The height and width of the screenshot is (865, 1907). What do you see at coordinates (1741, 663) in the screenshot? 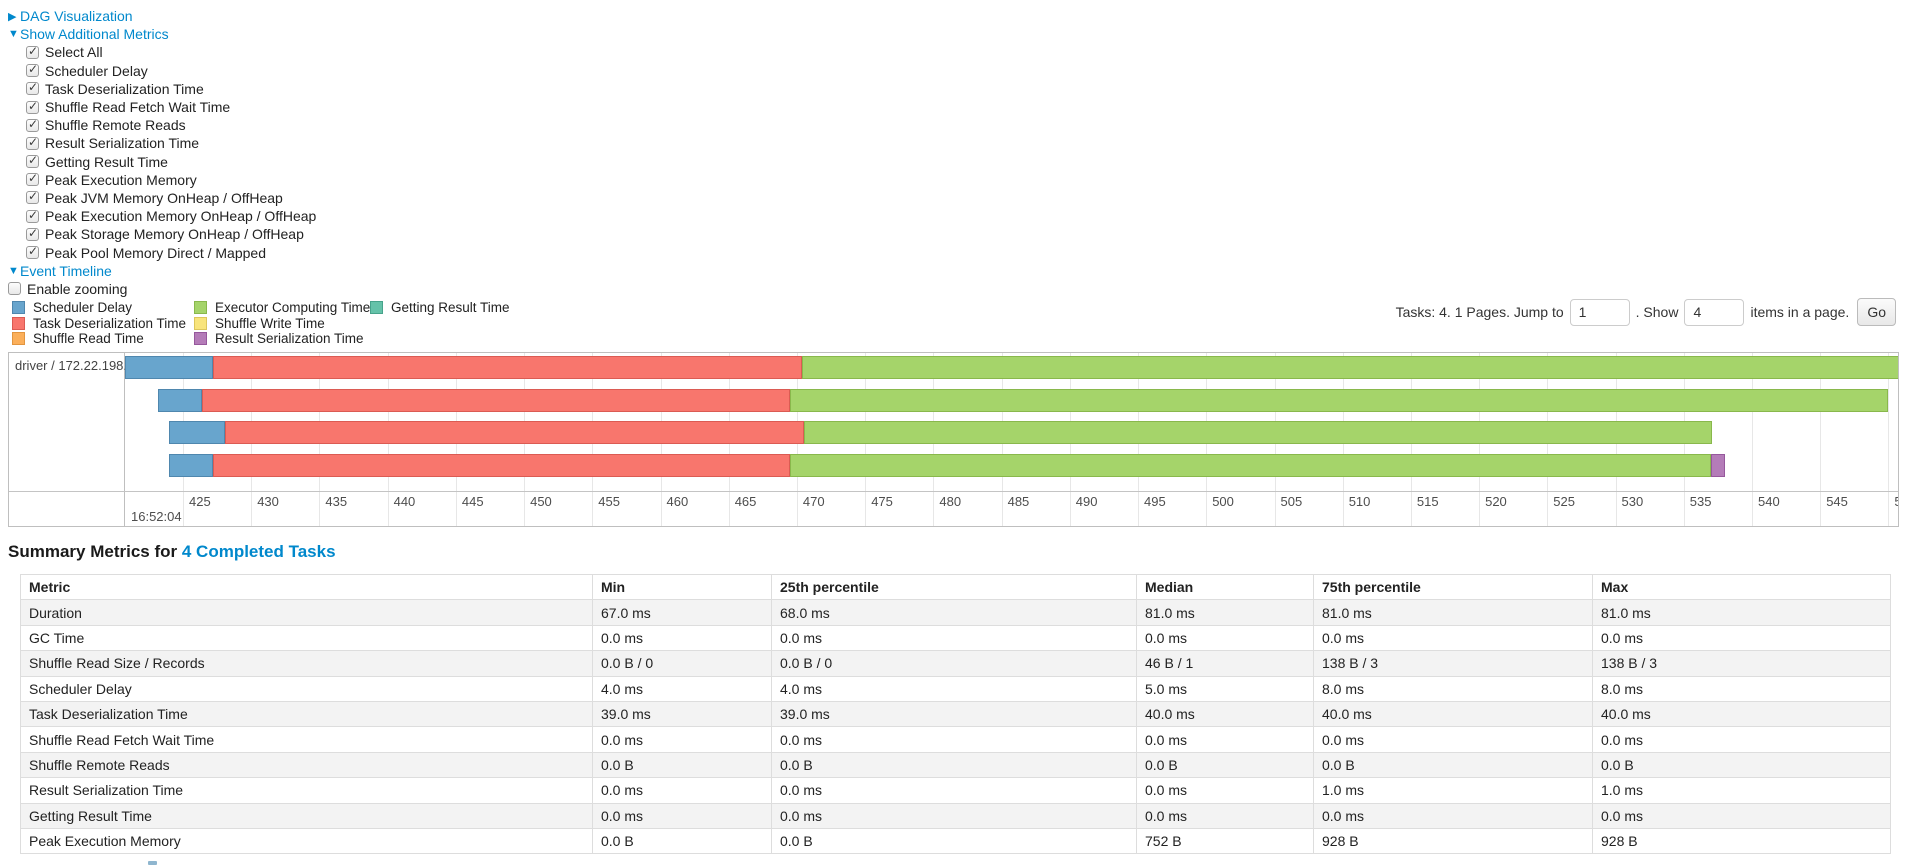
I see `table-cell: 138 B / 3` at bounding box center [1741, 663].